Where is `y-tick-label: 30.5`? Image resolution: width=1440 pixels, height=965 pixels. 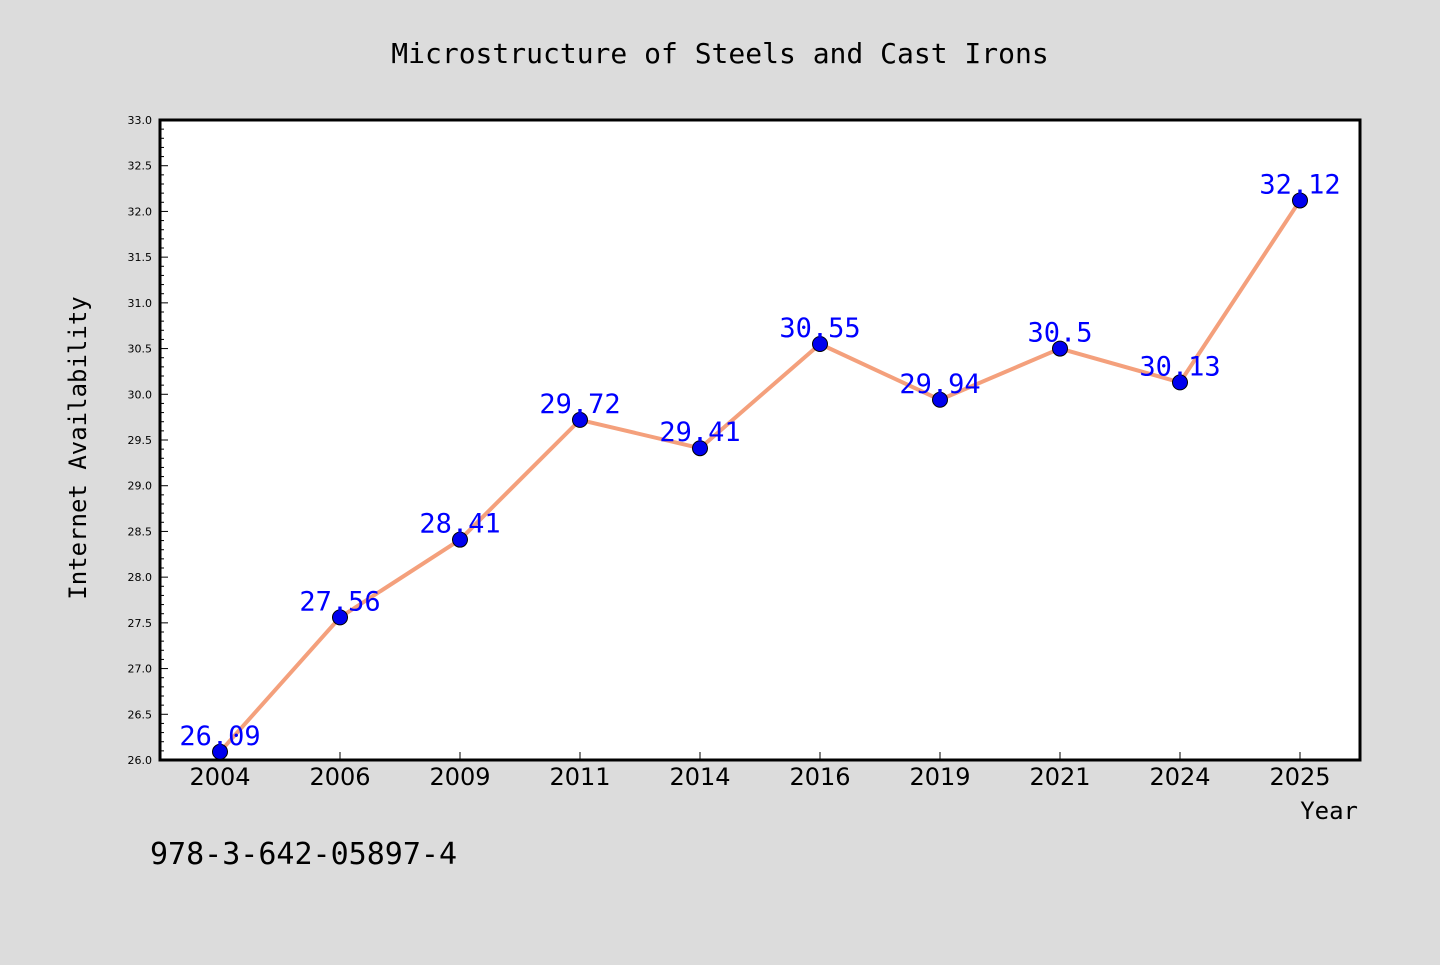 y-tick-label: 30.5 is located at coordinates (140, 349).